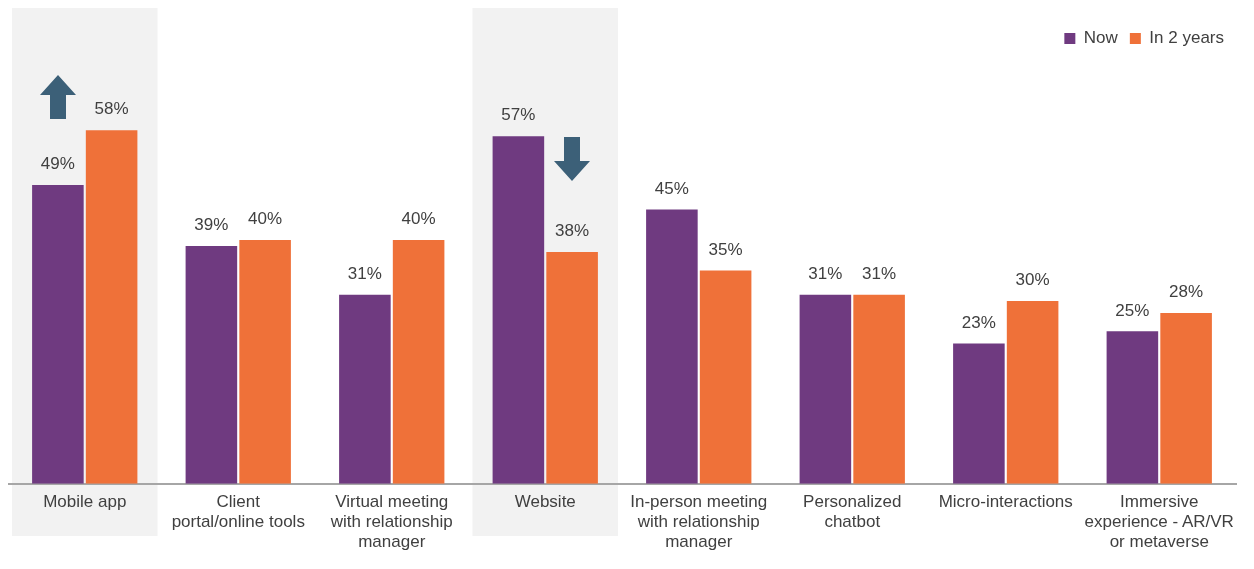 The image size is (1254, 569). What do you see at coordinates (699, 521) in the screenshot?
I see `x-tick-label: In-person meeting with relationship manager` at bounding box center [699, 521].